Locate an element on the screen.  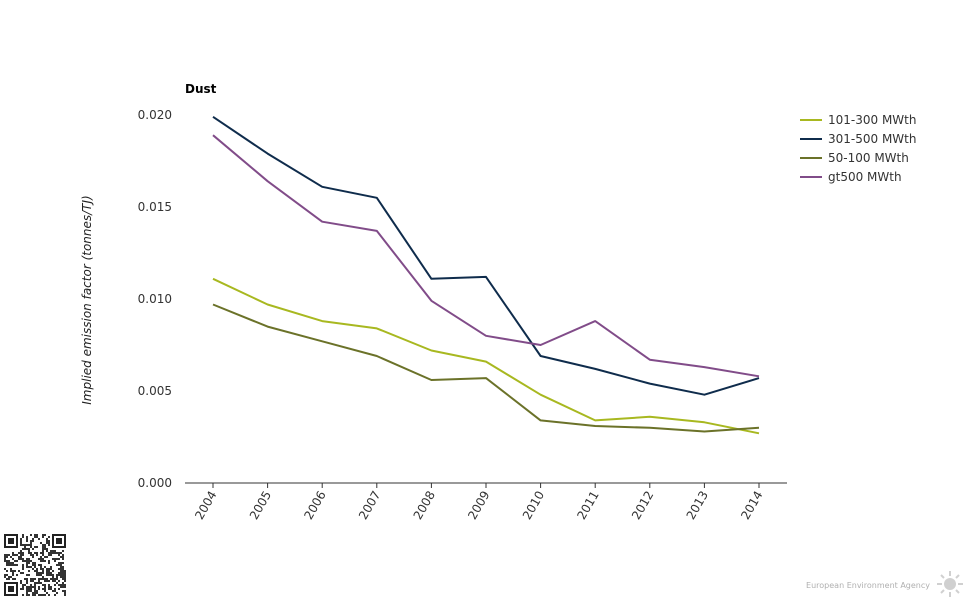
attribution-text: European Environment Agency is located at coordinates (868, 585).